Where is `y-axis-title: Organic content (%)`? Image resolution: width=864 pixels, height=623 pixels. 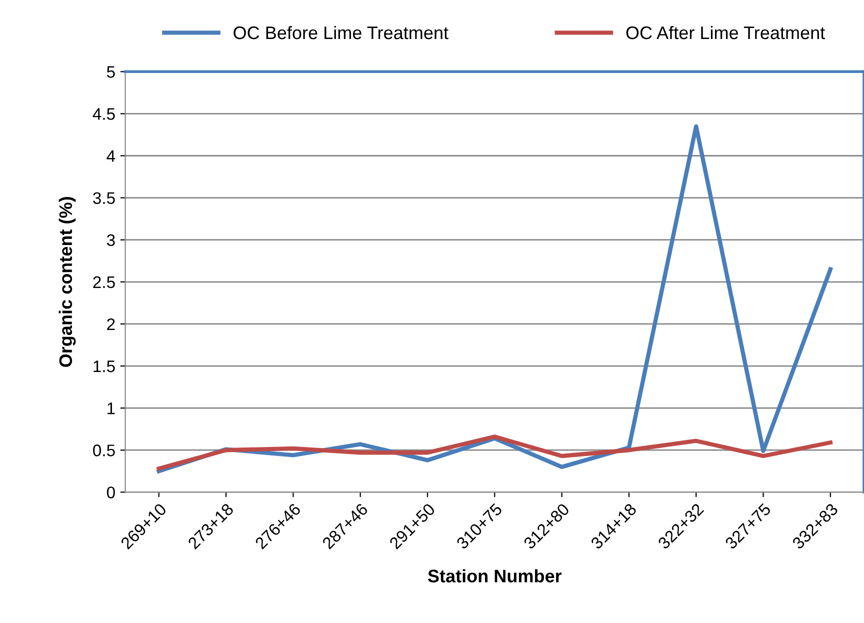 y-axis-title: Organic content (%) is located at coordinates (67, 282).